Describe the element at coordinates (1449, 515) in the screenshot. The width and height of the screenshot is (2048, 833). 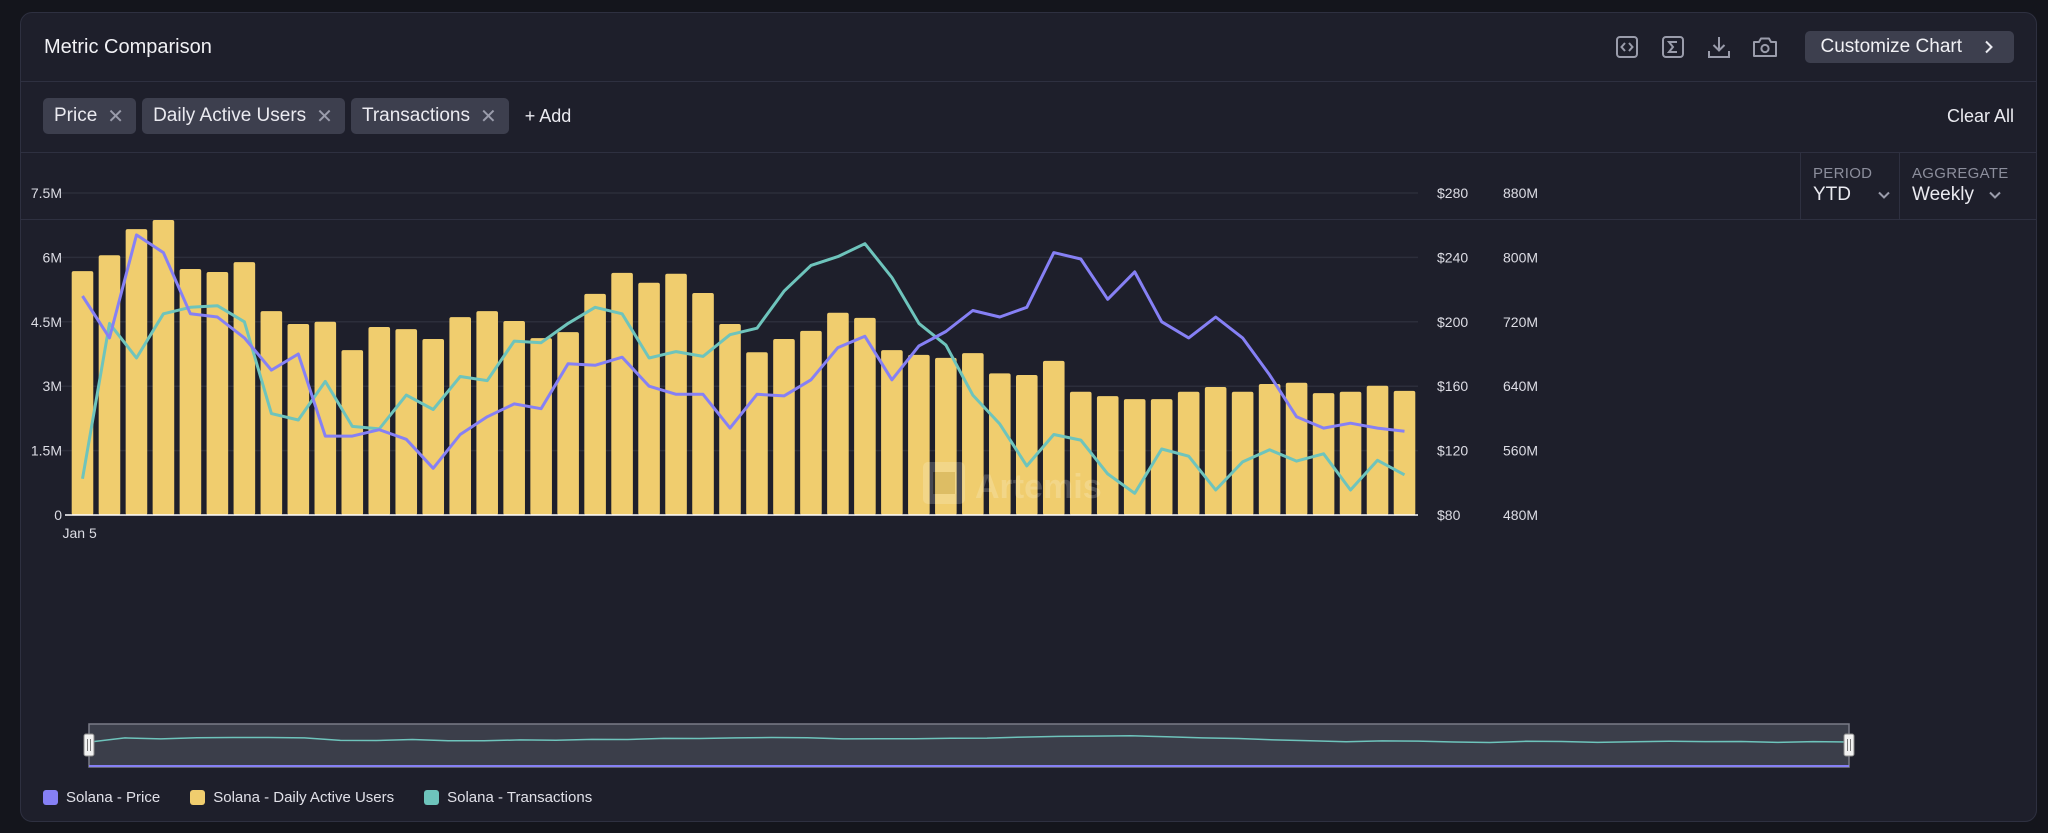
I see `y-tick-price: $80` at that location.